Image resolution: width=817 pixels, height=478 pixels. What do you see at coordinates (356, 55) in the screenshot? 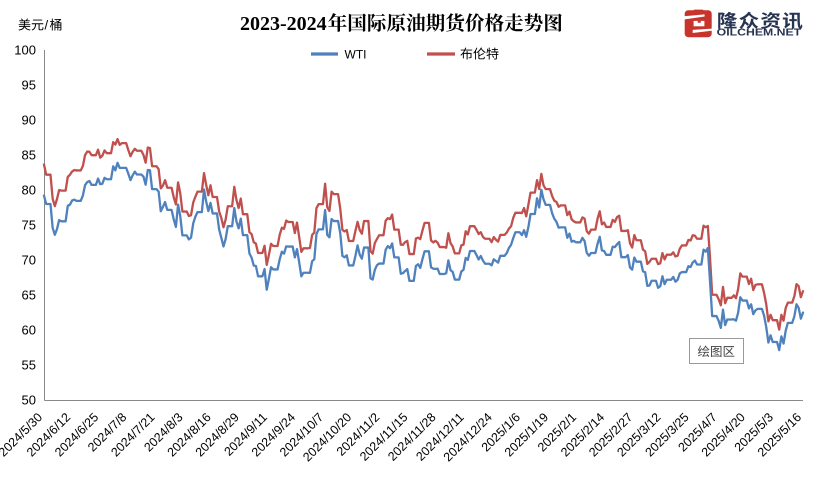
I see `svg-text: WTI` at bounding box center [356, 55].